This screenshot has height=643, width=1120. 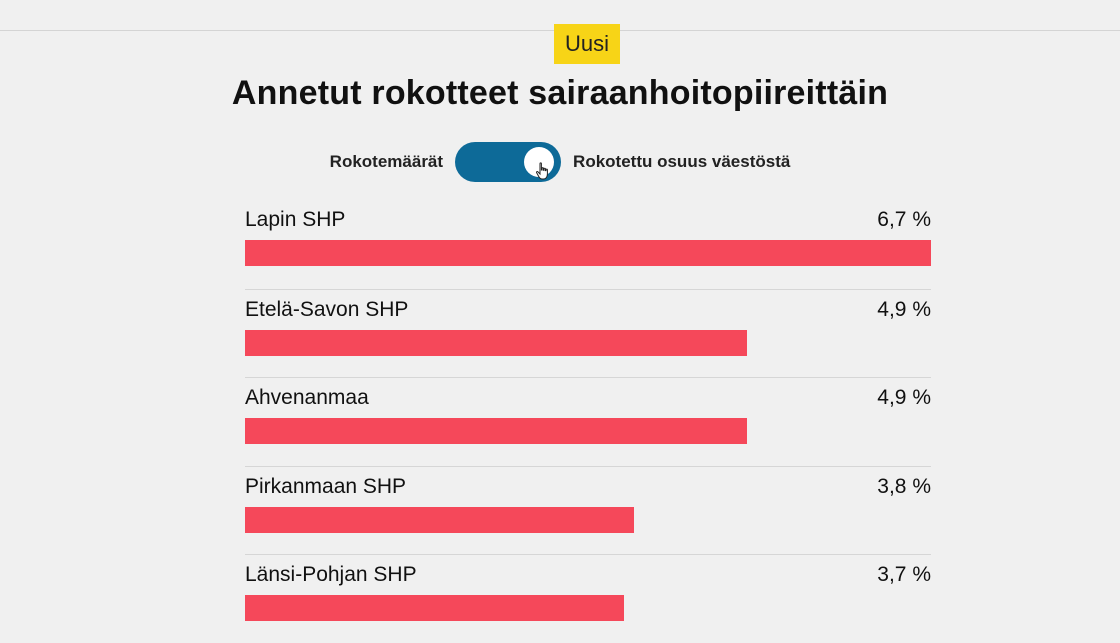 What do you see at coordinates (327, 309) in the screenshot?
I see `bar-category-label: Etelä-Savon SHP` at bounding box center [327, 309].